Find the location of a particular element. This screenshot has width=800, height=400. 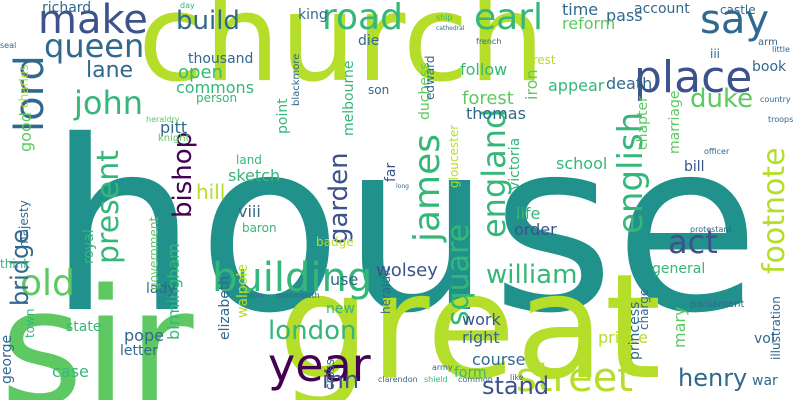

word-old: old is located at coordinates (47, 283).